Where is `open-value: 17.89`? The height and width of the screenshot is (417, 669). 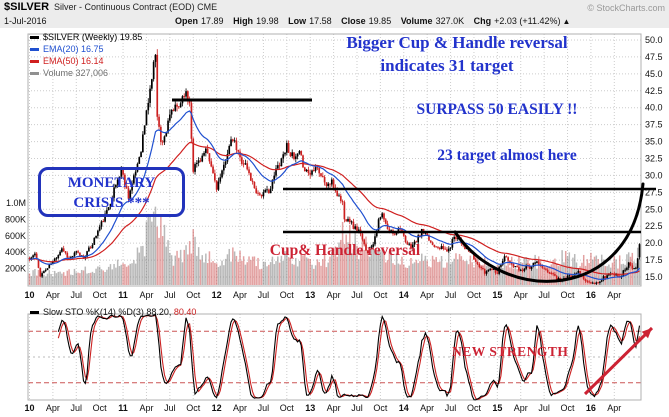 open-value: 17.89 is located at coordinates (212, 21).